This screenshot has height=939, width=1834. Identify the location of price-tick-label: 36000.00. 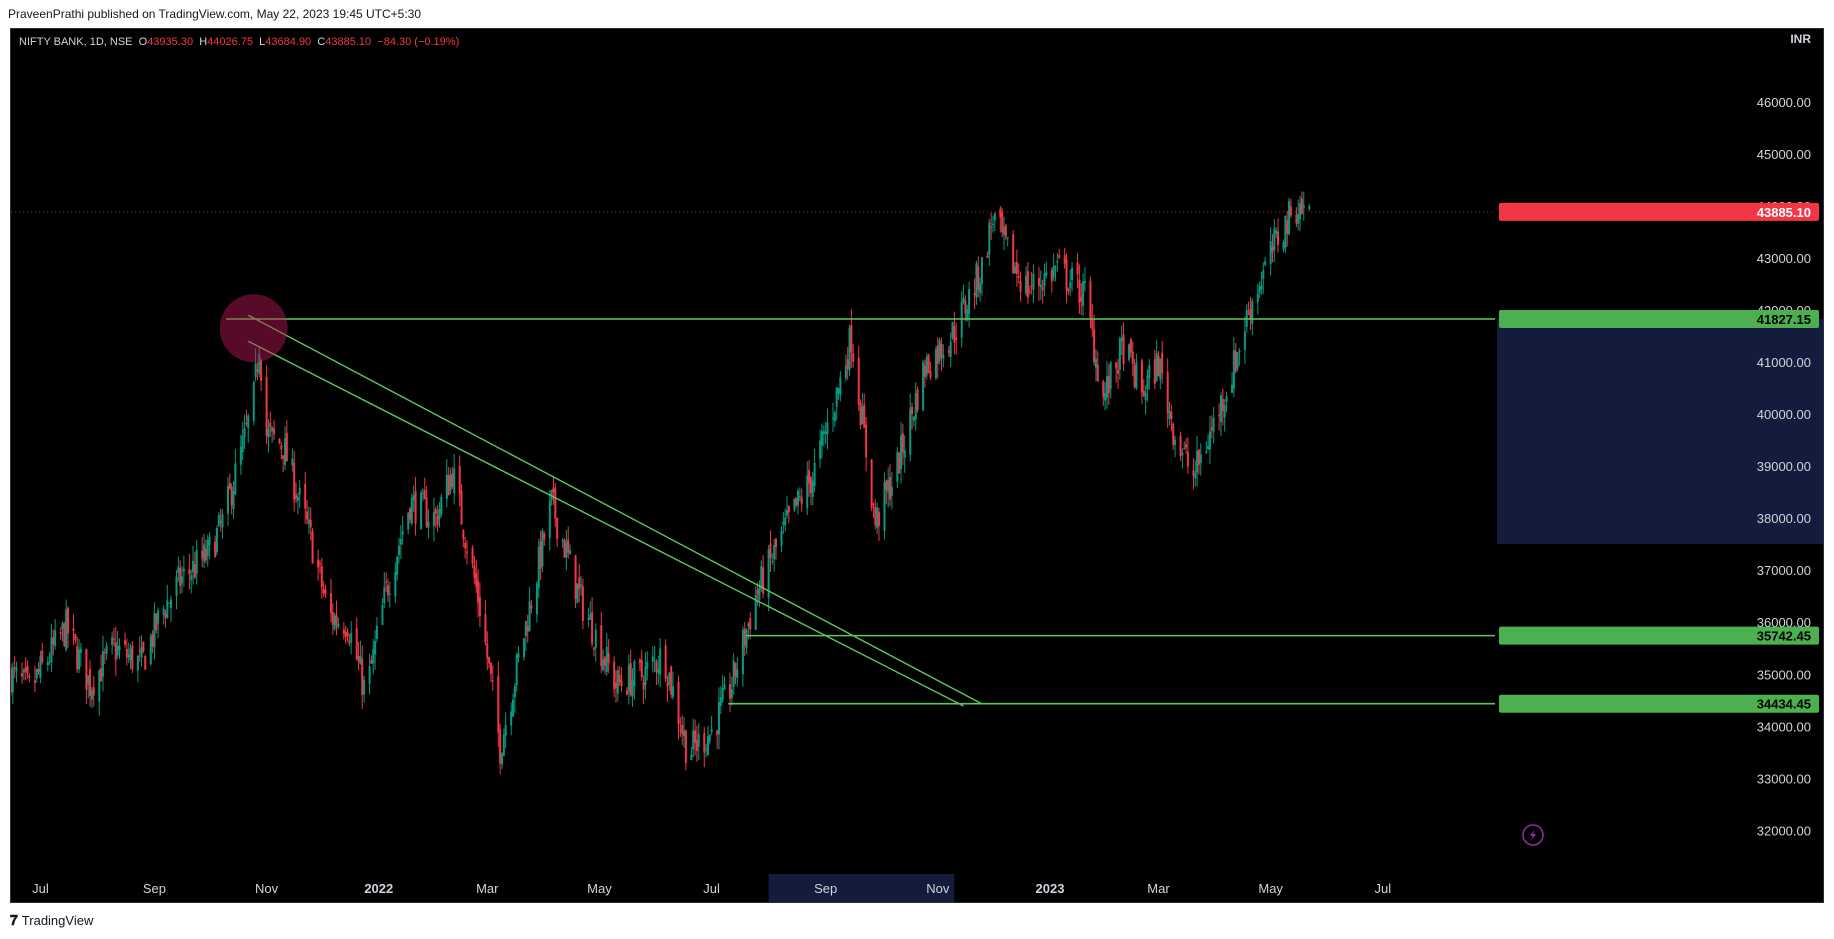
(1784, 622).